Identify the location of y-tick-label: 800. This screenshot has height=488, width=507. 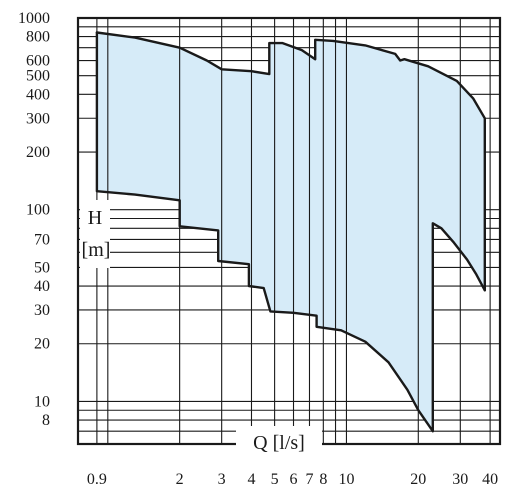
(38, 37).